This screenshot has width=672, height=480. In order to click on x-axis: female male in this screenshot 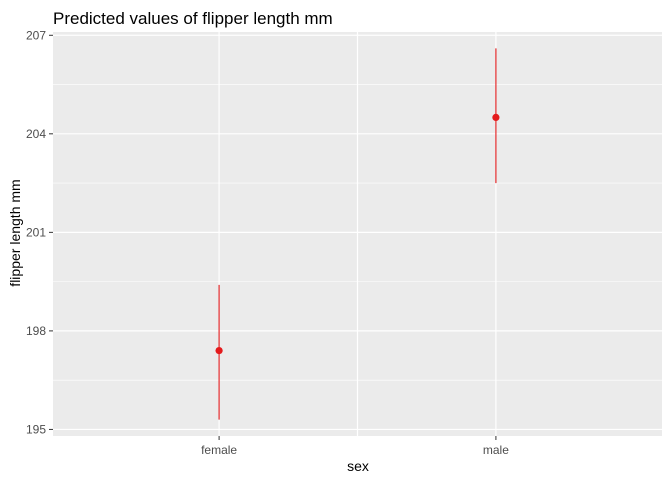, I will do `click(355, 446)`.